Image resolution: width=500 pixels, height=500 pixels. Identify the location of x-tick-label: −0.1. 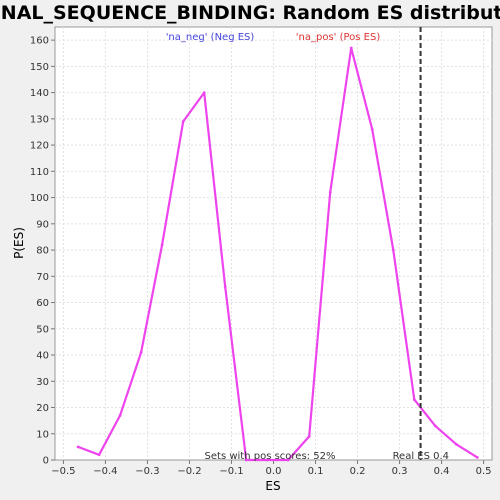
(231, 471).